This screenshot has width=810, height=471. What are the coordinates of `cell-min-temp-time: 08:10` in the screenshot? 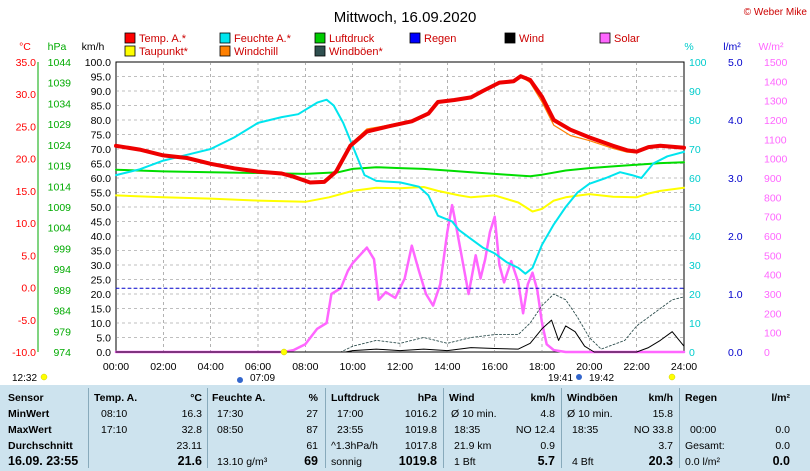 It's located at (114, 414).